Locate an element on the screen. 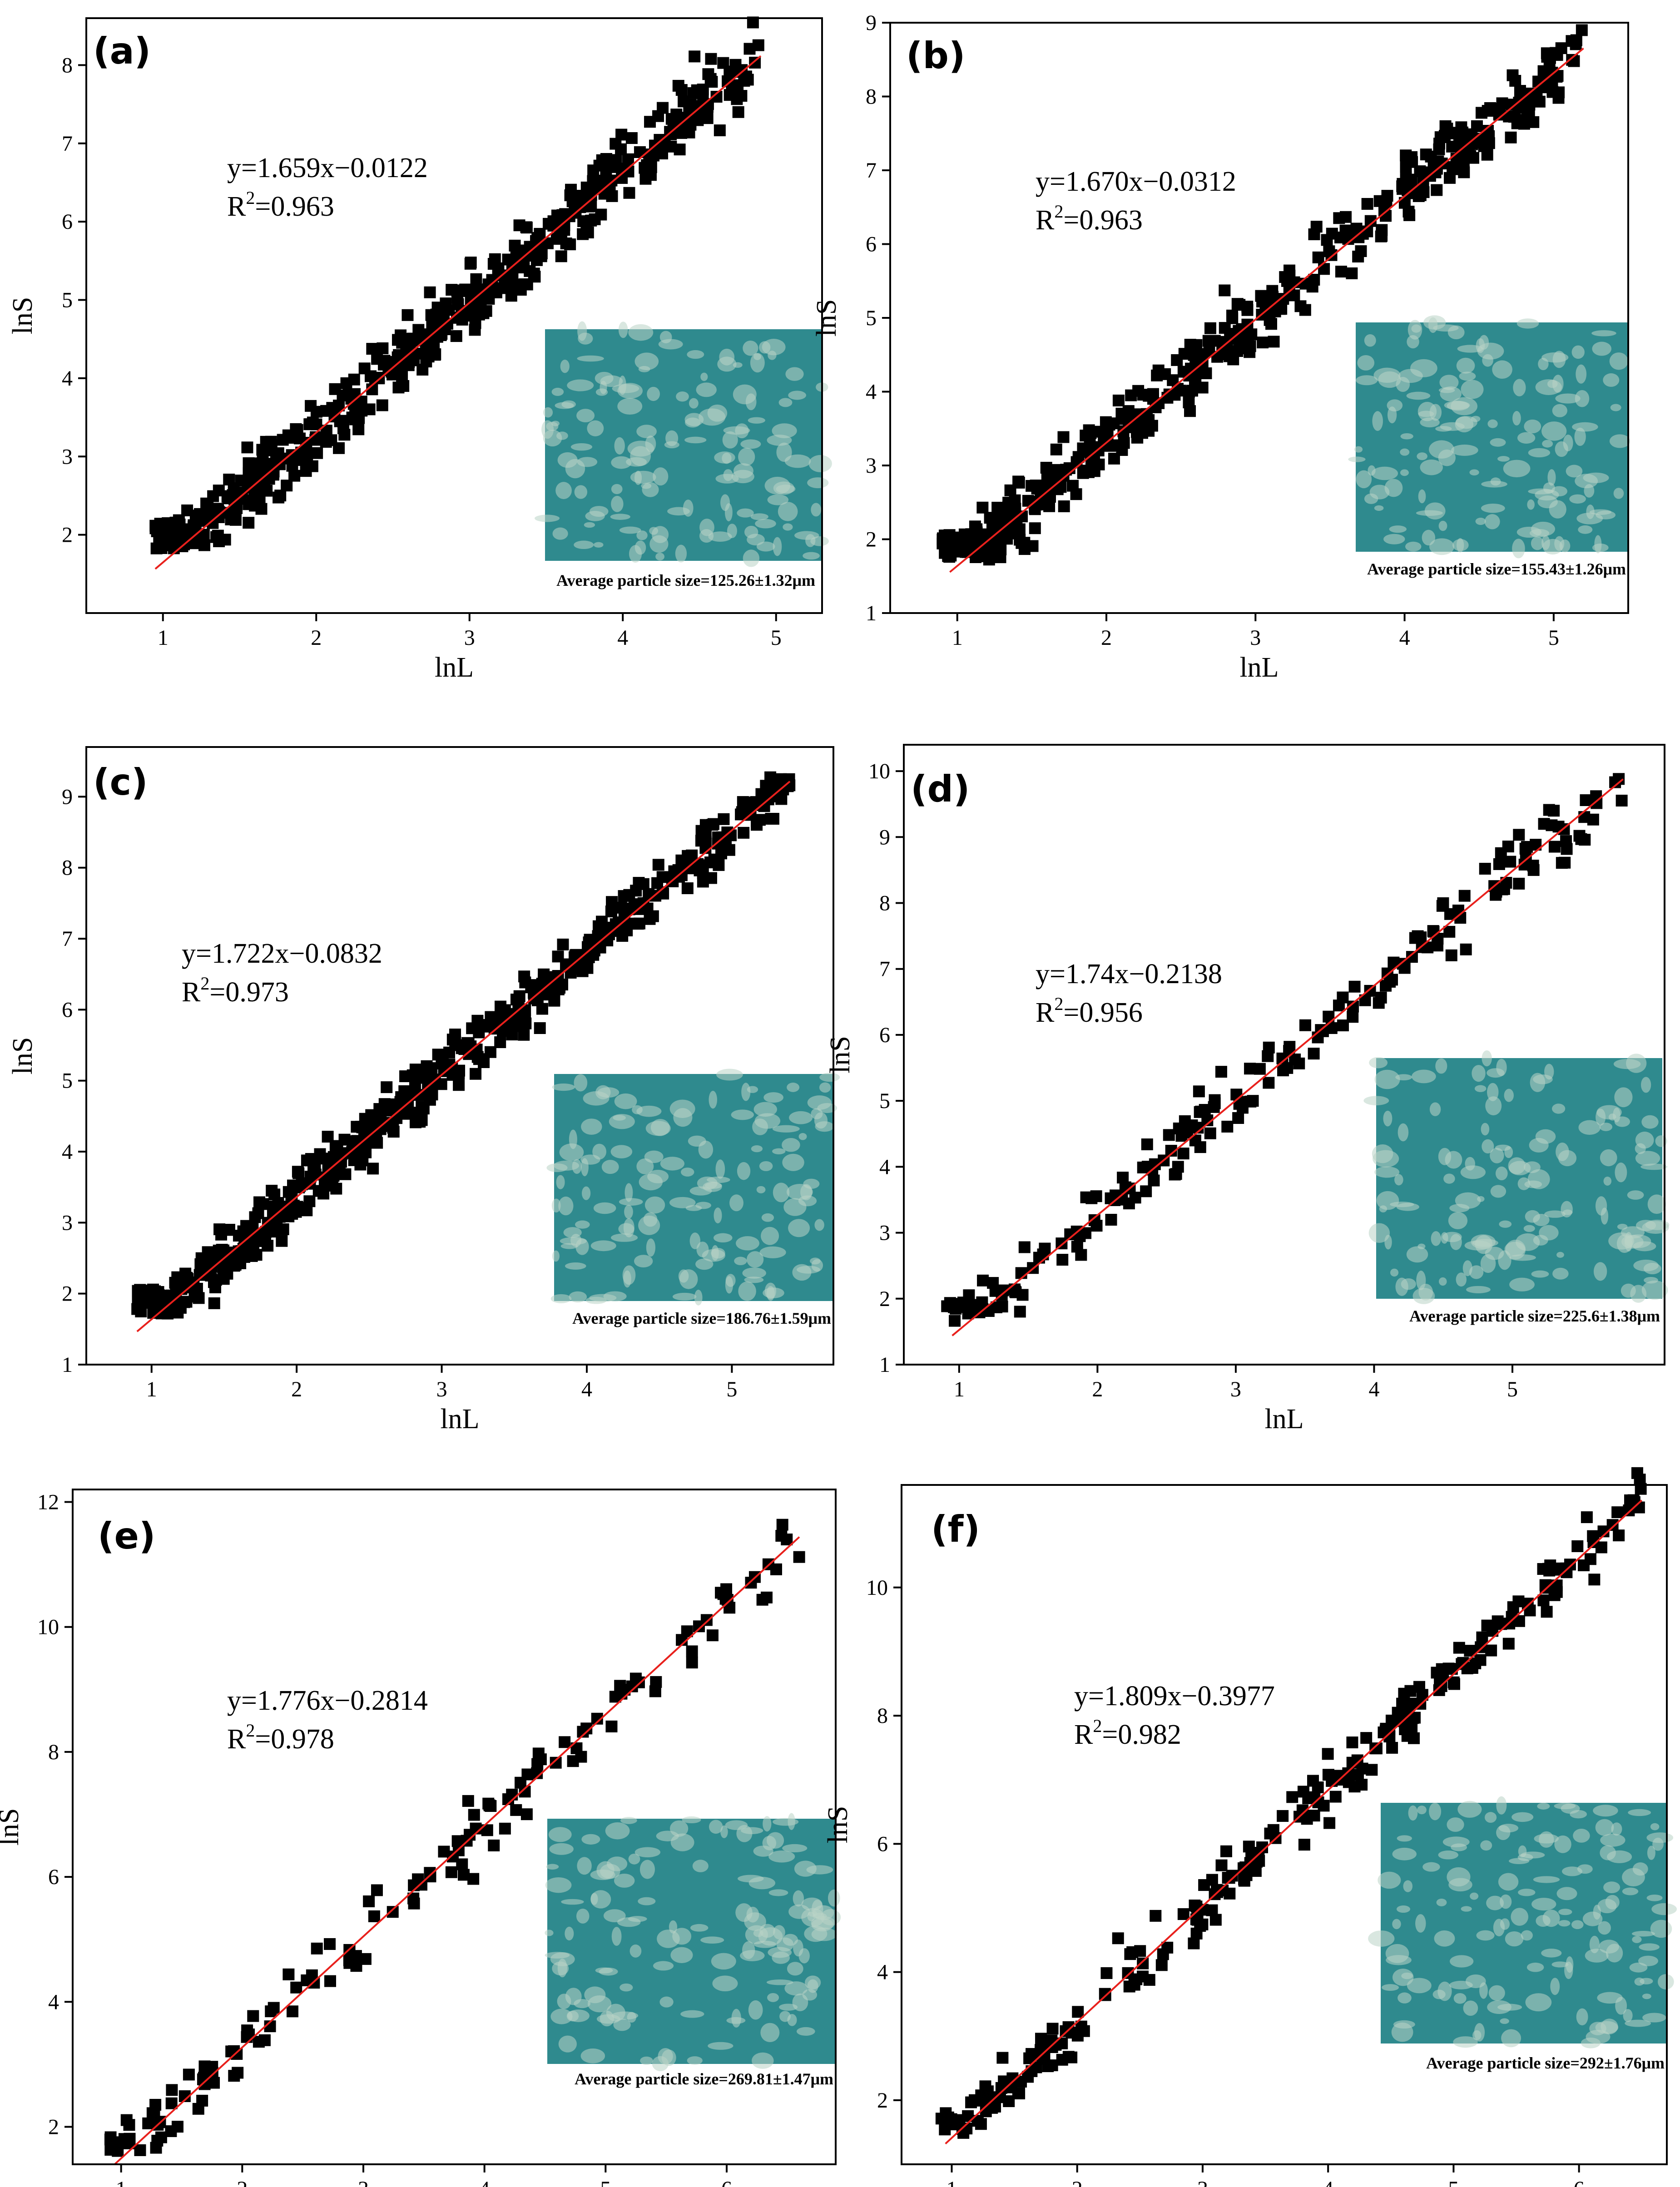 This screenshot has width=1680, height=2187. x-tick-label: 1 is located at coordinates (121, 2182).